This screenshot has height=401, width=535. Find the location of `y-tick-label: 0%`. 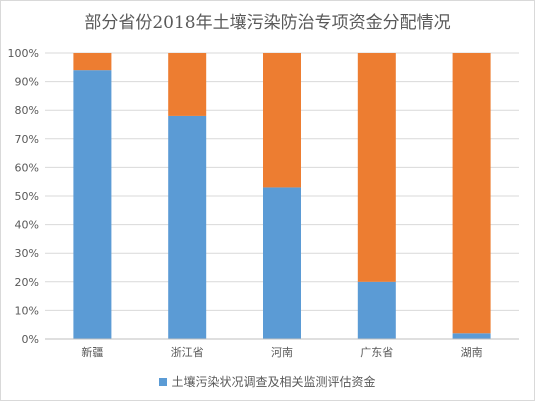

y-tick-label: 0% is located at coordinates (30, 339).